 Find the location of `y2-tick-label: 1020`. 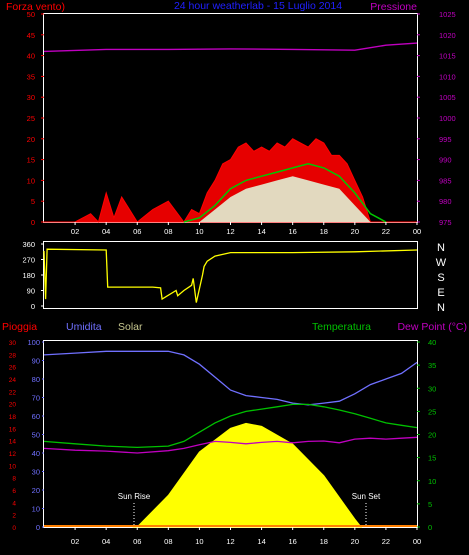

y2-tick-label: 1020 is located at coordinates (447, 35).